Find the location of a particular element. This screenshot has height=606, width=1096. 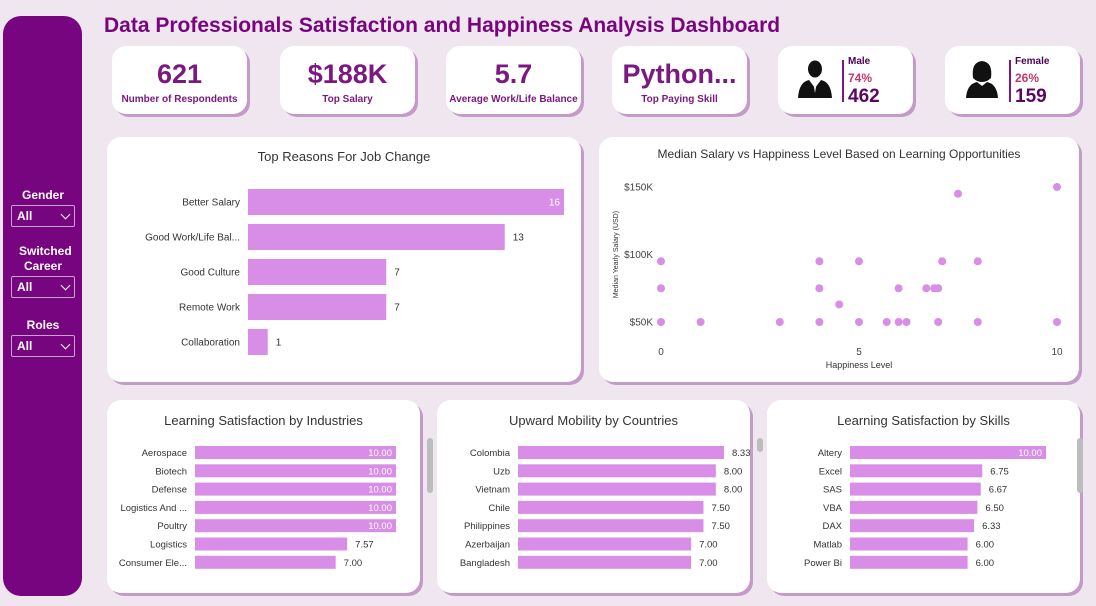

category-label: Defense is located at coordinates (169, 490).